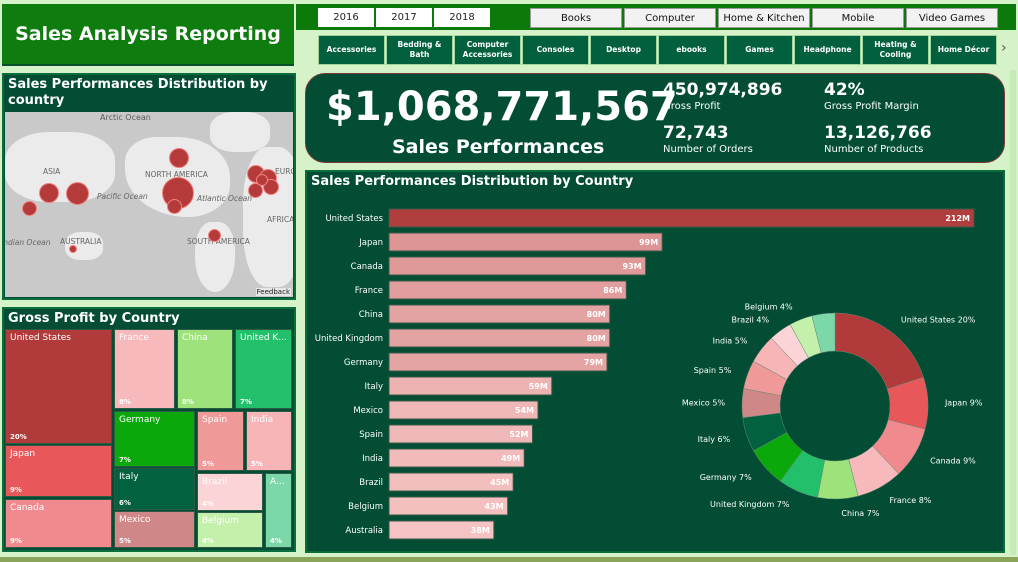  What do you see at coordinates (346, 17) in the screenshot?
I see `year-slicer-2016: 2016` at bounding box center [346, 17].